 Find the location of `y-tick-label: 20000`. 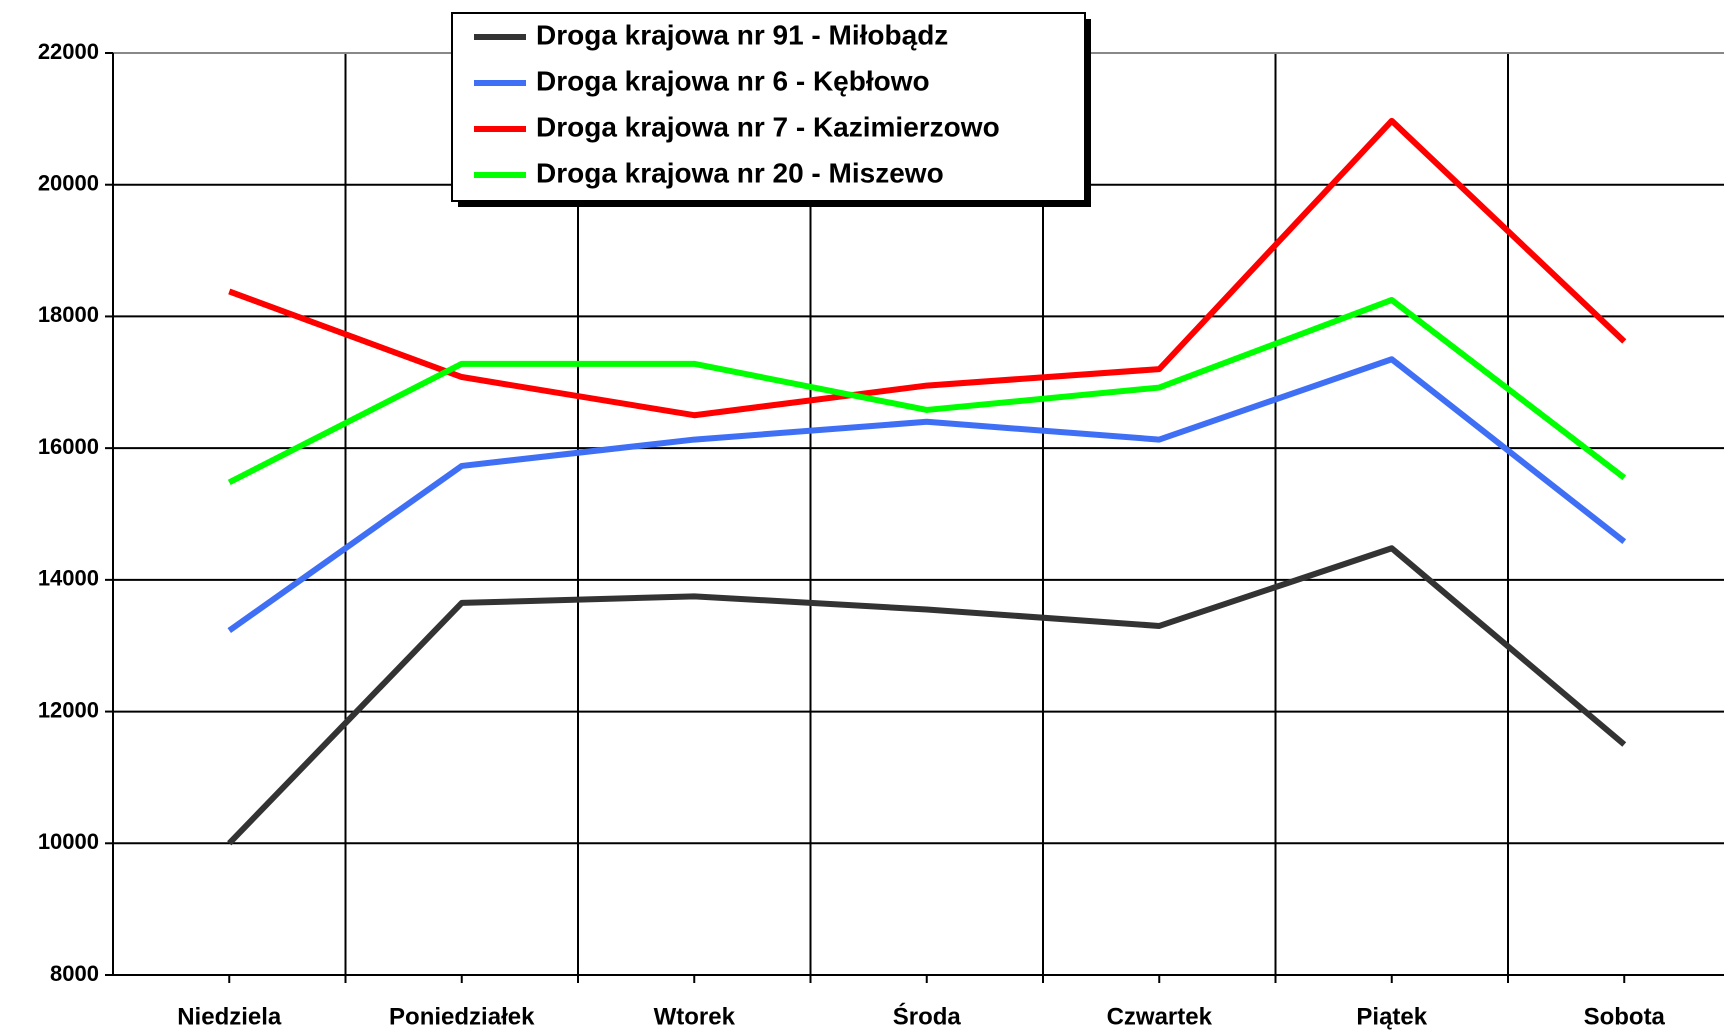

y-tick-label: 20000 is located at coordinates (68, 183).